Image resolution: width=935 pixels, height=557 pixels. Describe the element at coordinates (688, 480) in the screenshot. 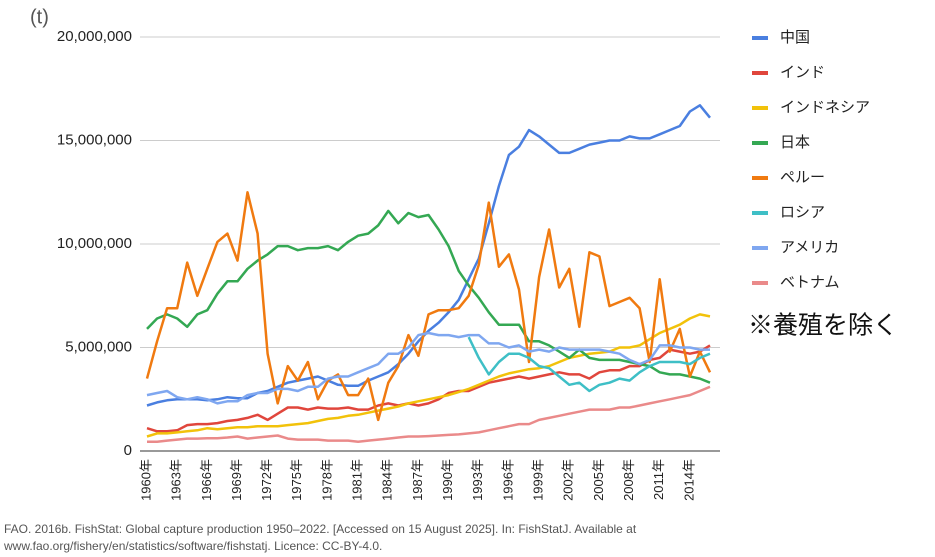

I see `x-tick-label: 2014年` at that location.